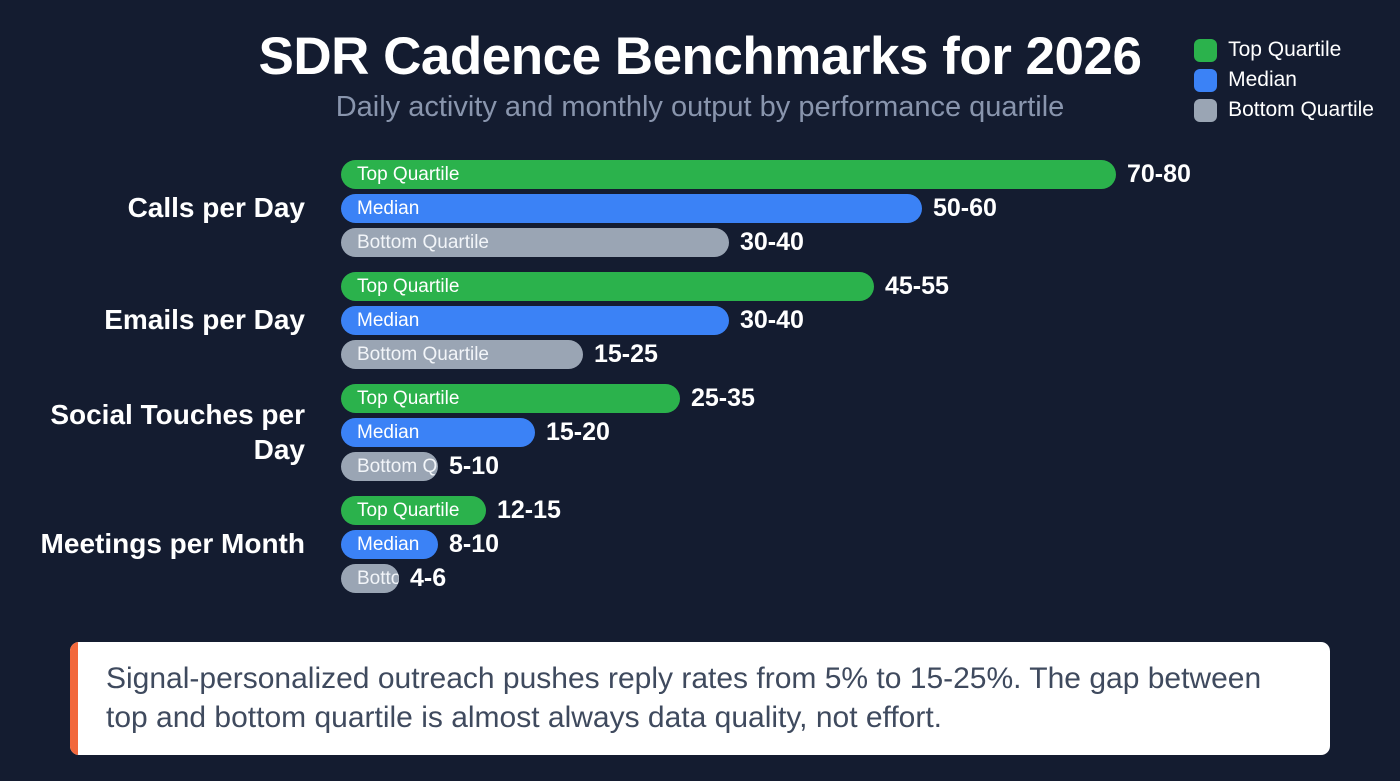 This screenshot has width=1400, height=781. What do you see at coordinates (529, 510) in the screenshot?
I see `bar-value-label: 12-15` at bounding box center [529, 510].